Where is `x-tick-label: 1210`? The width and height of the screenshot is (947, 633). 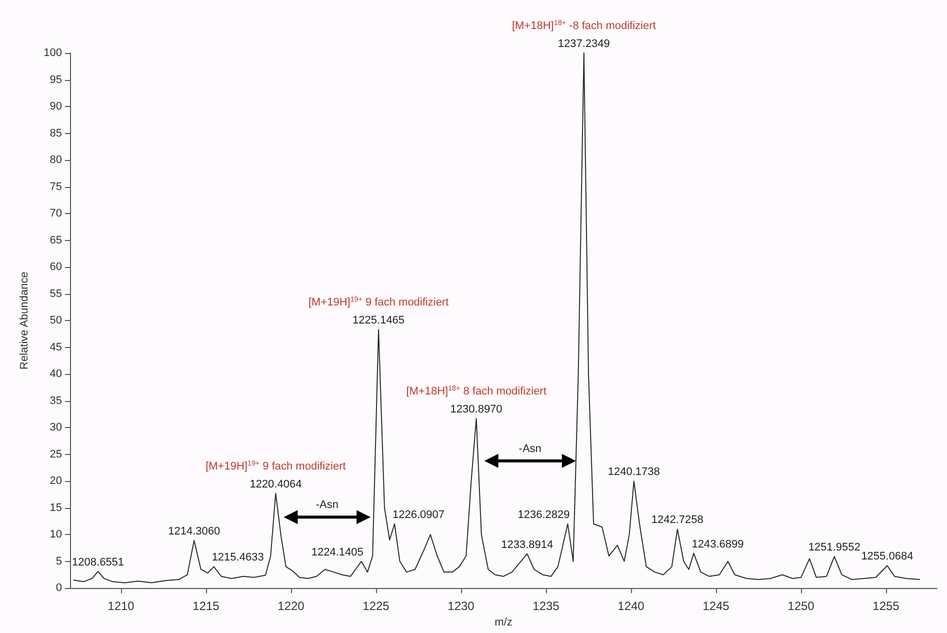
x-tick-label: 1210 is located at coordinates (121, 606).